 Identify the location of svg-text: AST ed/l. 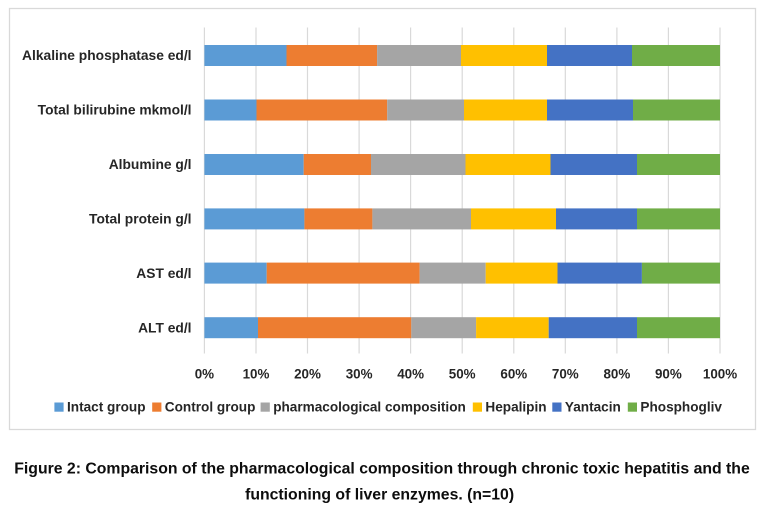
(163, 273).